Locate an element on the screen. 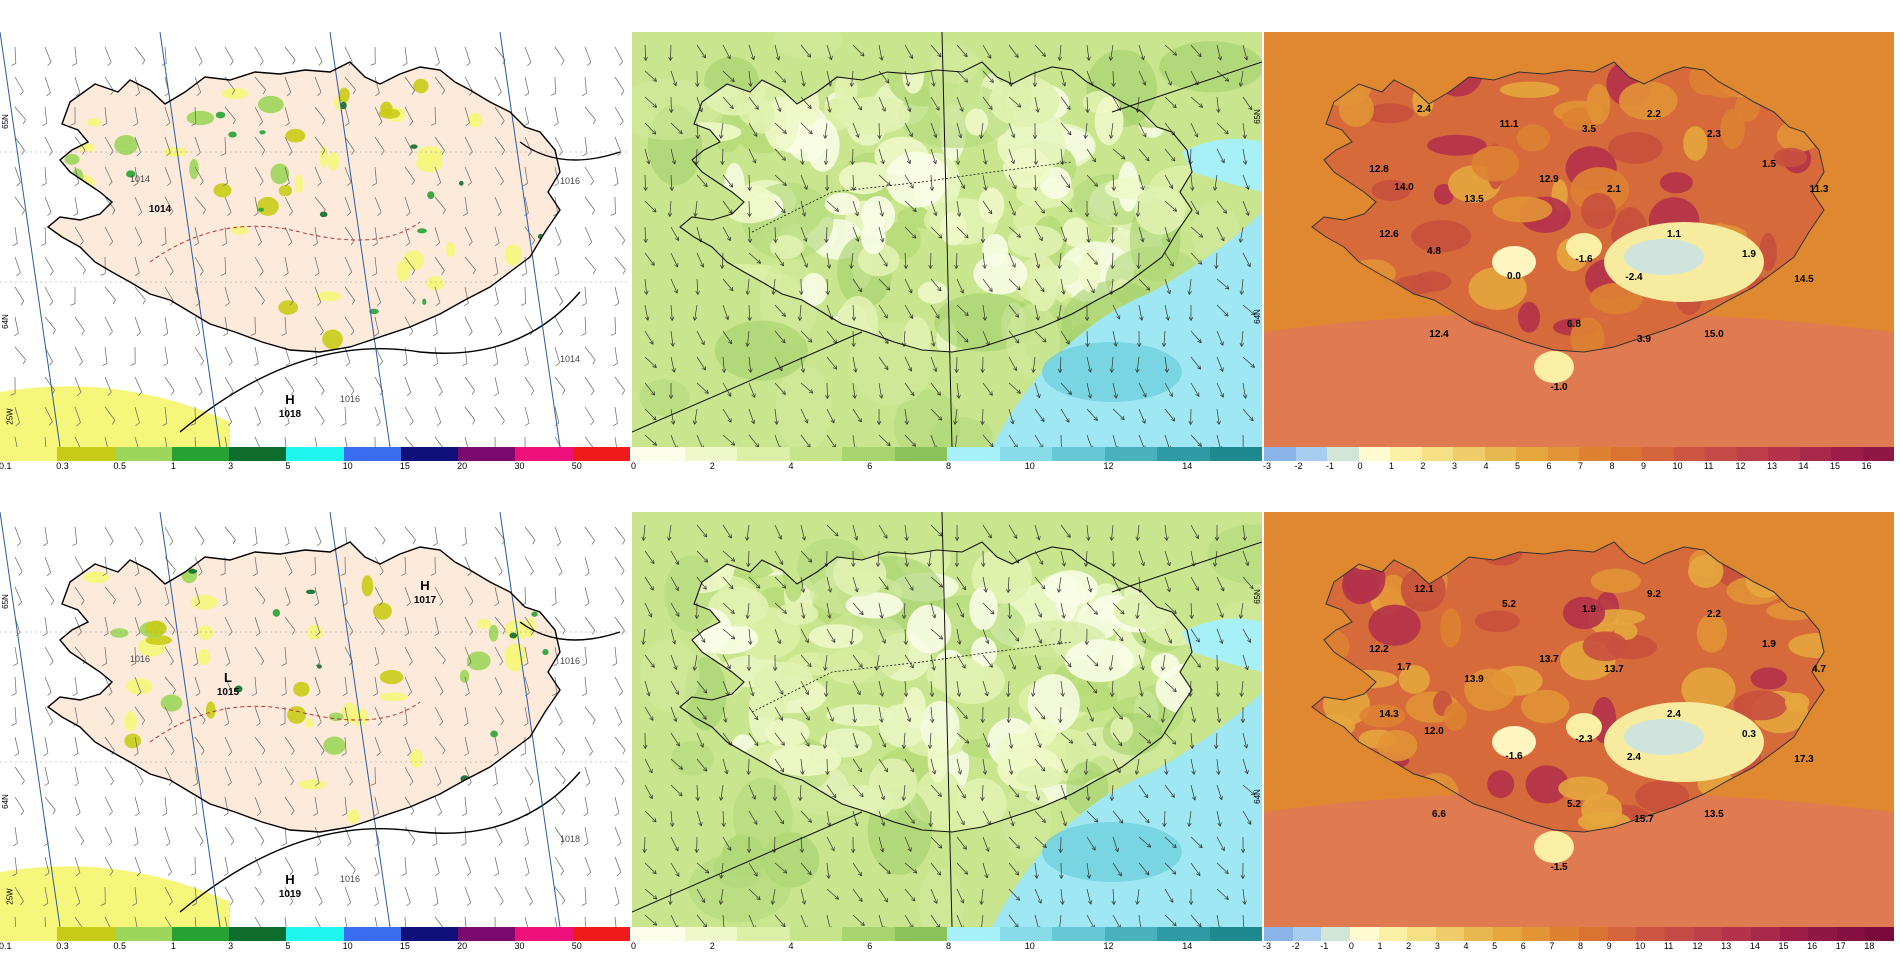 The height and width of the screenshot is (959, 1900). temperature-value: 0.0 is located at coordinates (1514, 276).